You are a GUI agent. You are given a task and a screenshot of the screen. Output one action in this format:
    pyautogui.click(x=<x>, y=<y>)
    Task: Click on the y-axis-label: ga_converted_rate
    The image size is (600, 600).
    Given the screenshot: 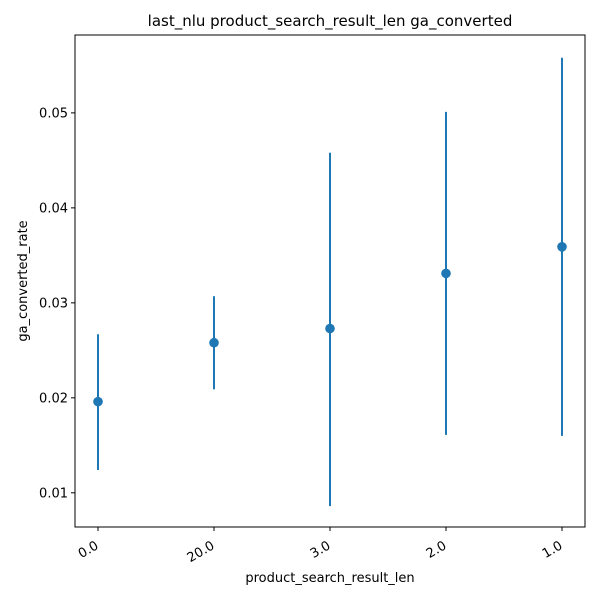 What is the action you would take?
    pyautogui.click(x=23, y=280)
    